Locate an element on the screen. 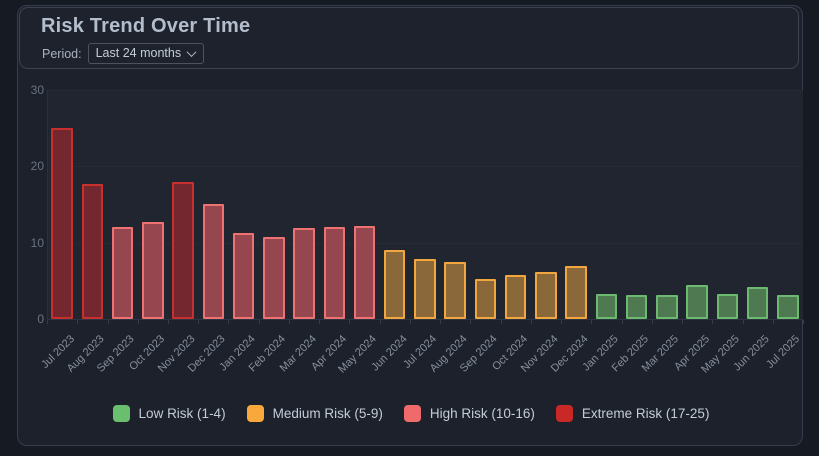 This screenshot has width=819, height=456. bar-may-2025 is located at coordinates (727, 306).